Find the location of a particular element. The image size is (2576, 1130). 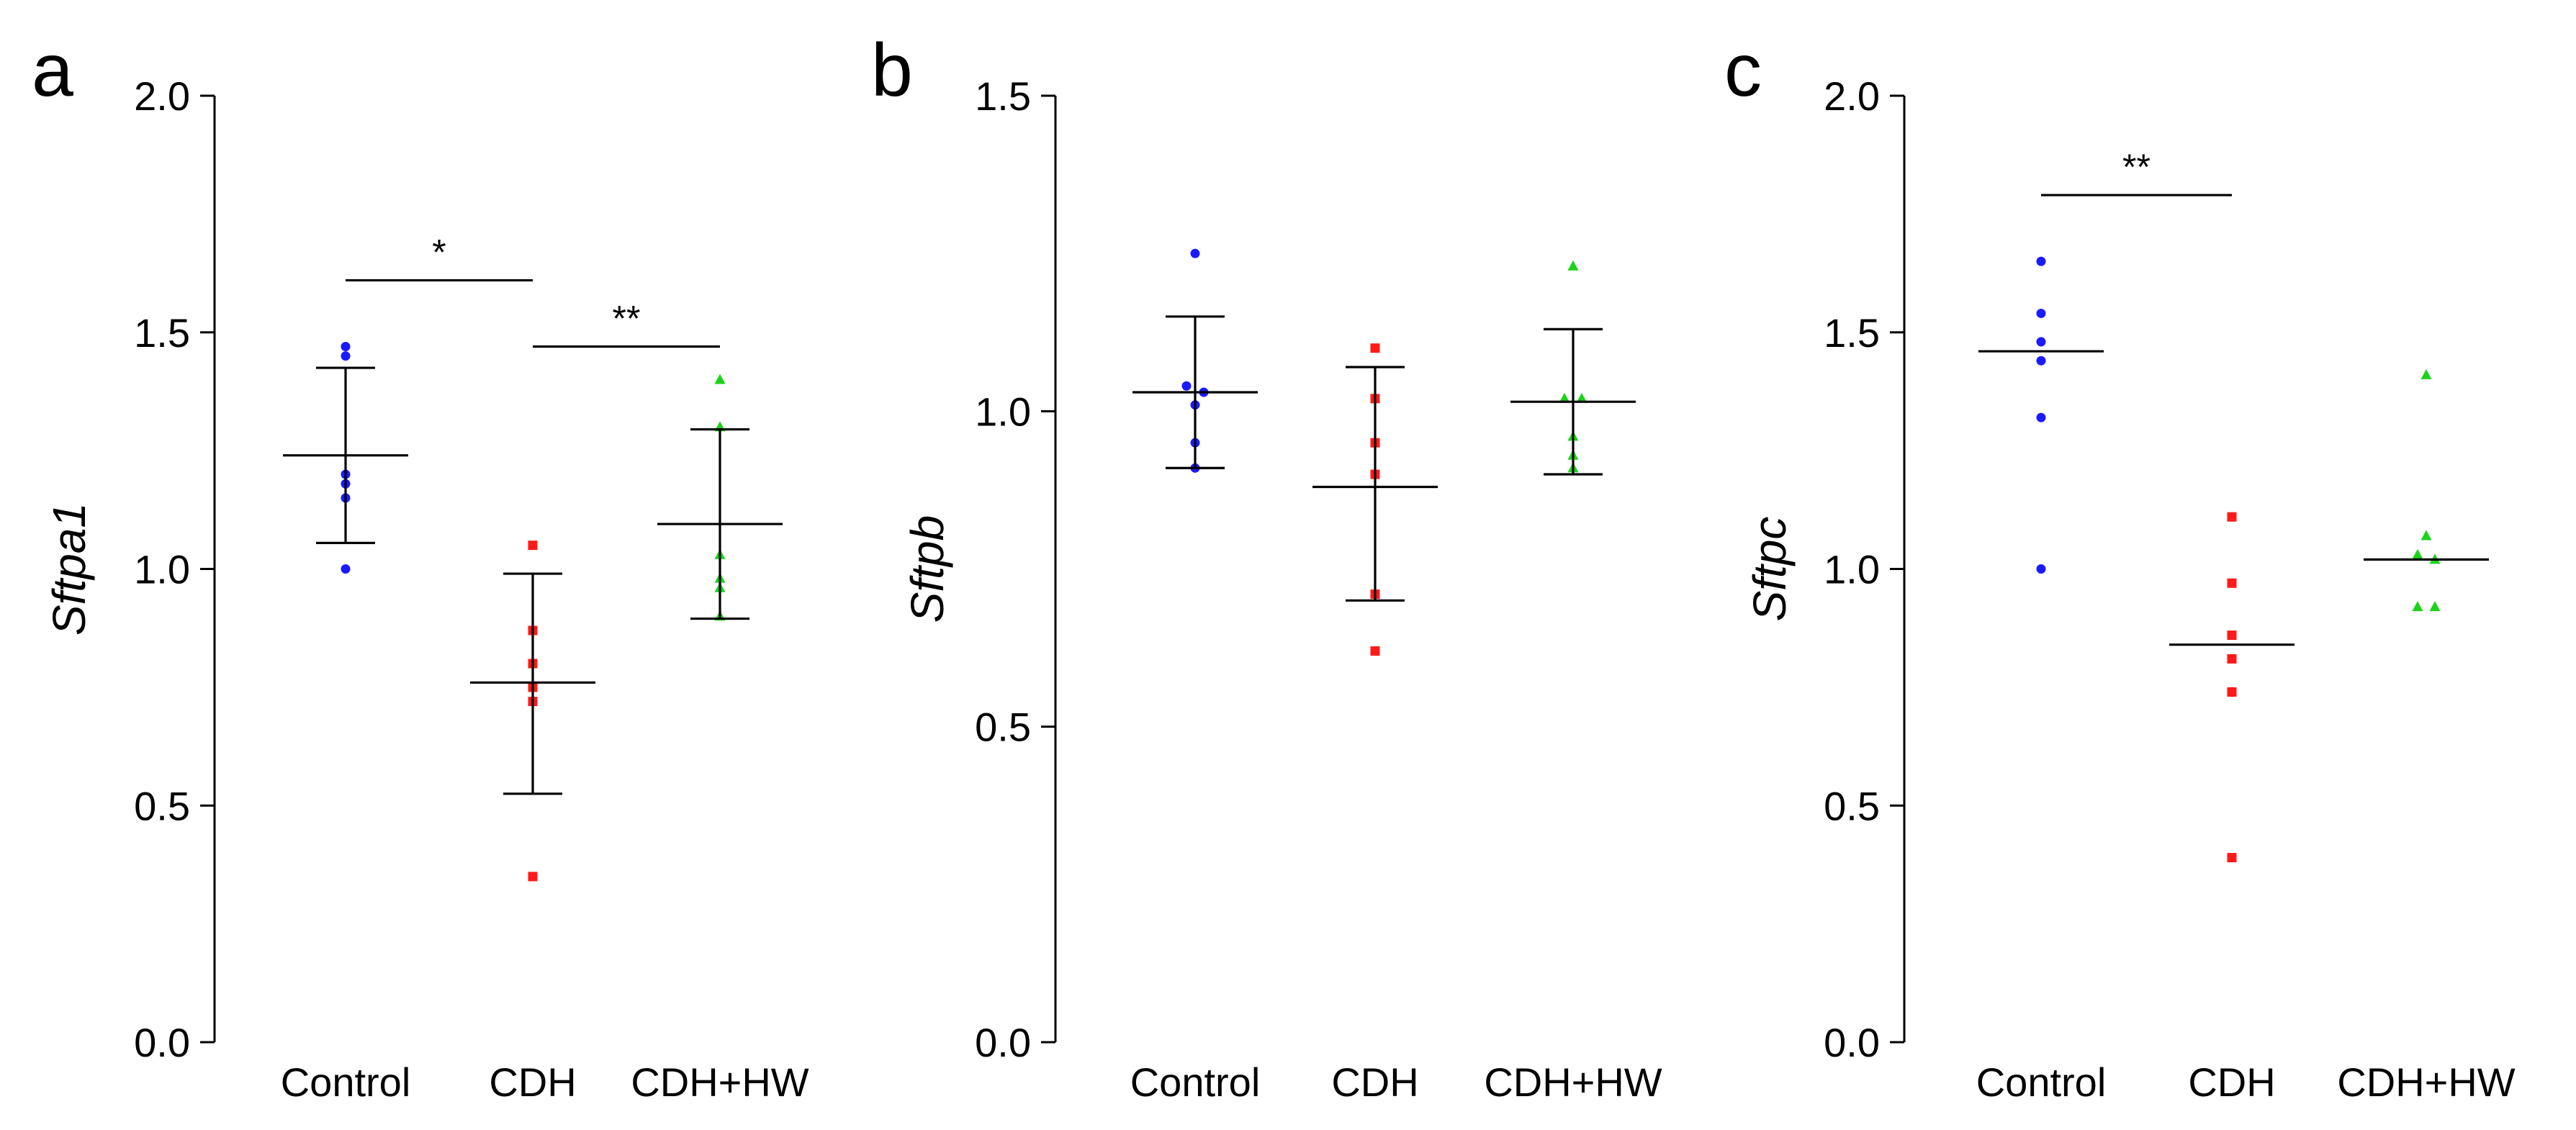

significance-label: * is located at coordinates (439, 252).